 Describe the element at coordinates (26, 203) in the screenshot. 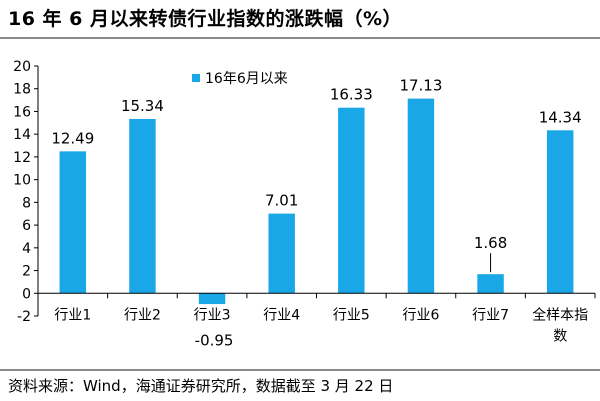

I see `y-tick-label: 8` at that location.